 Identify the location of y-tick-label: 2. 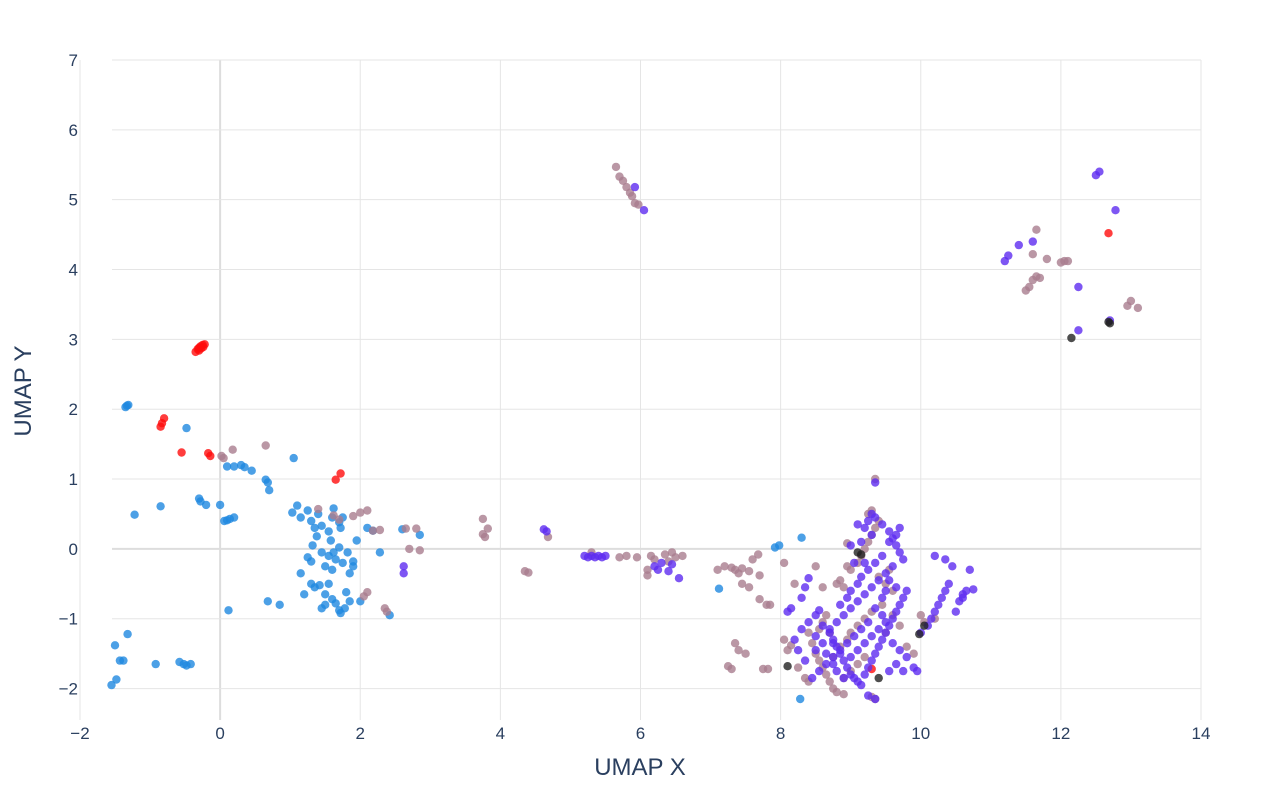
(73, 409).